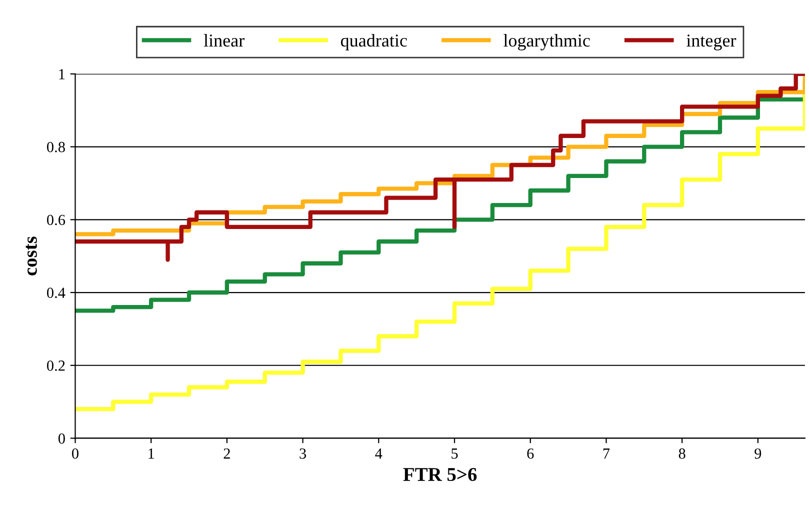  I want to click on y-tick-label: 1, so click(62, 74).